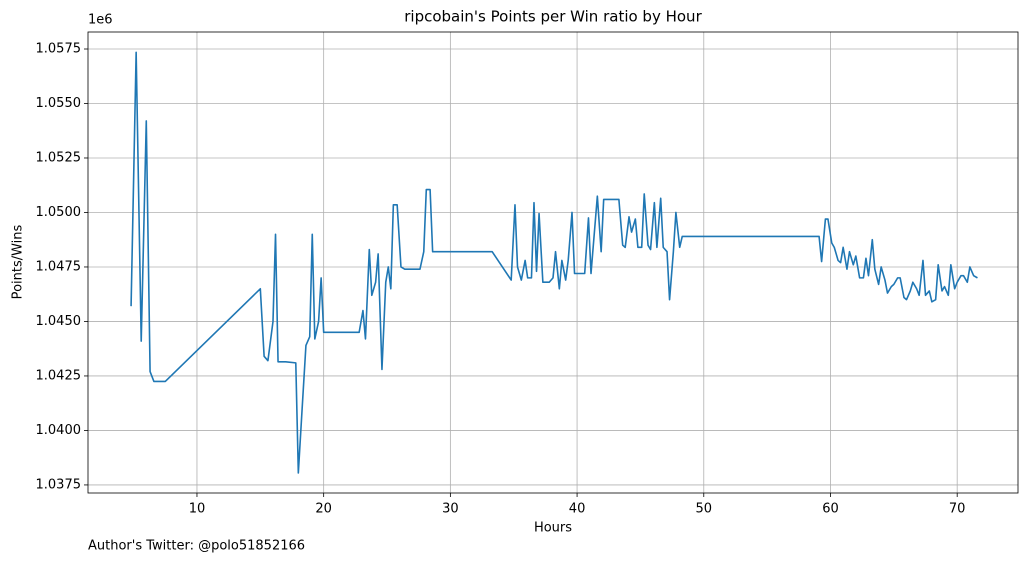  Describe the element at coordinates (59, 430) in the screenshot. I see `y-tick-label: 1.0400` at that location.